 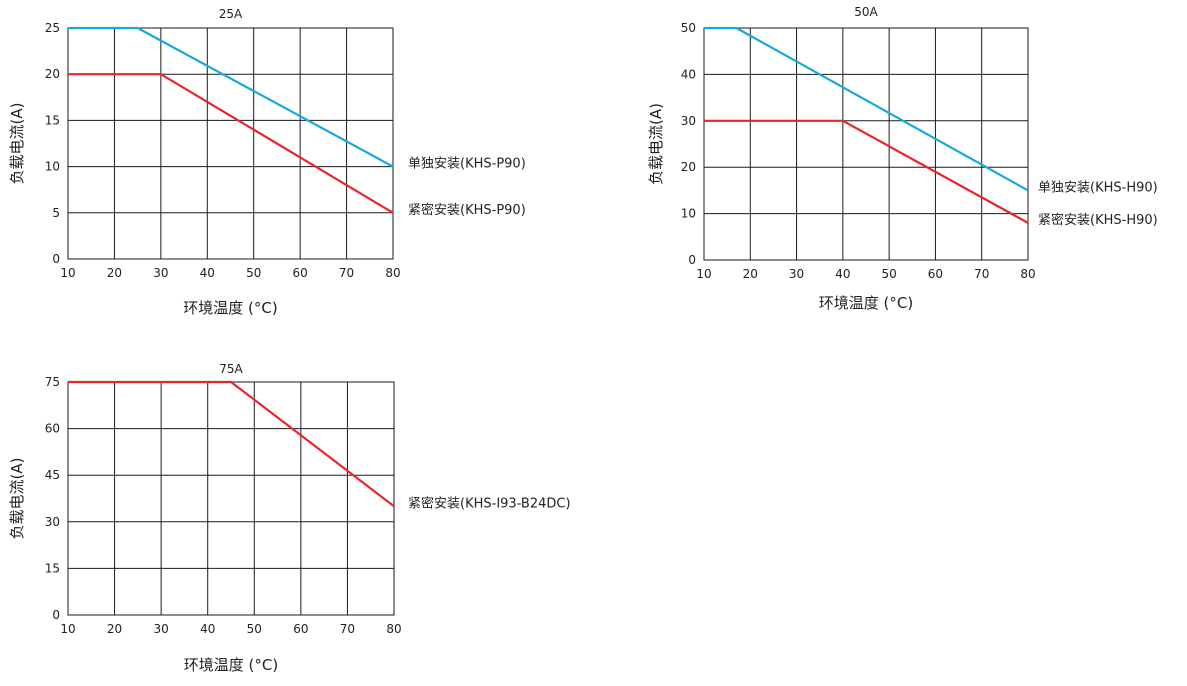 What do you see at coordinates (489, 503) in the screenshot?
I see `chart-3-series-1-label: 紧密安装(KHS-I93-B24DC)` at bounding box center [489, 503].